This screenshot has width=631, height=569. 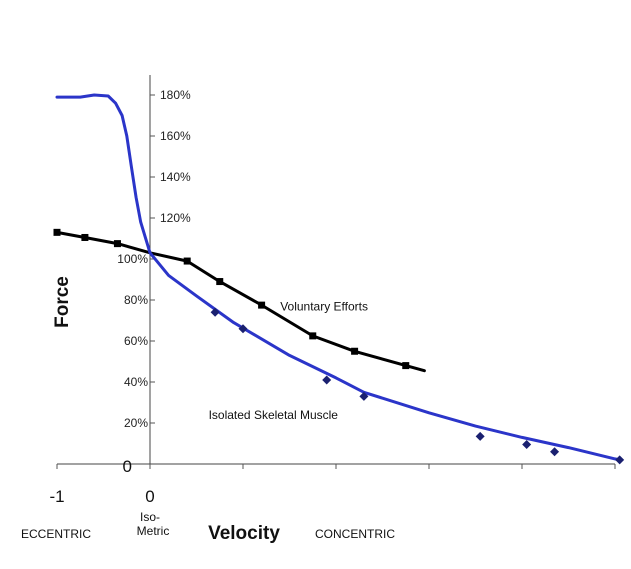 What do you see at coordinates (355, 534) in the screenshot?
I see `concentric-label: CONCENTRIC` at bounding box center [355, 534].